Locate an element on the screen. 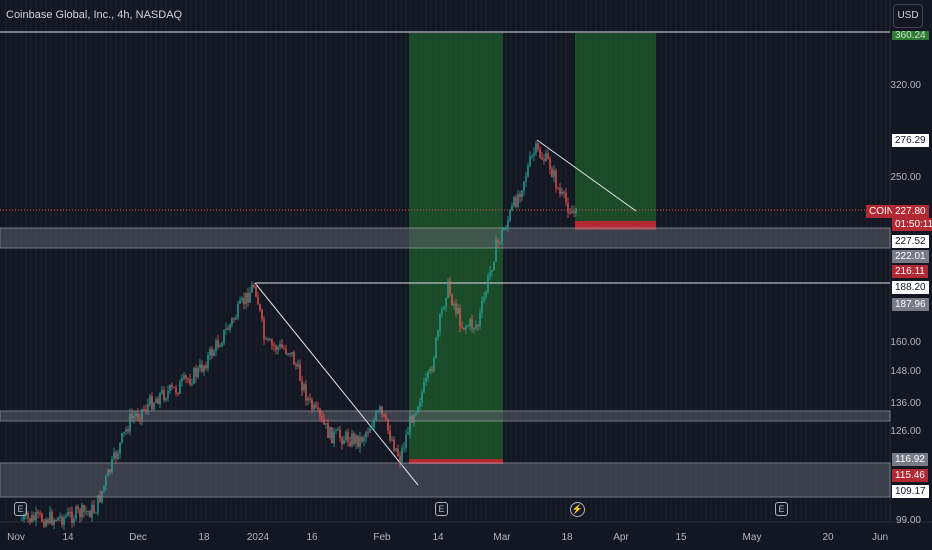 The width and height of the screenshot is (932, 550). countdown-tag: 01:50:11 is located at coordinates (912, 224).